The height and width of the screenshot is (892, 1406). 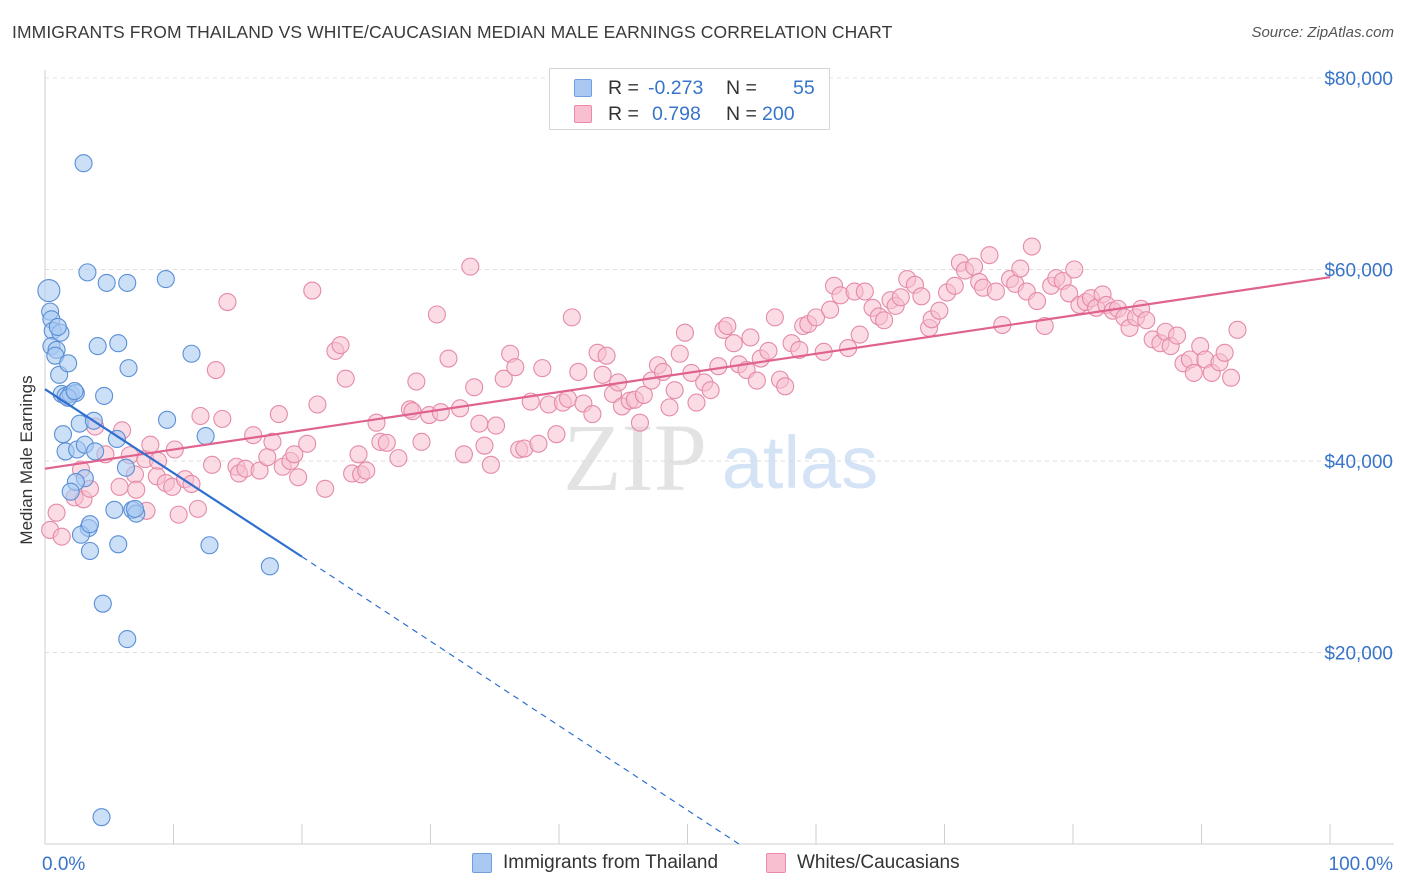 I want to click on thailand-trendline-extension, so click(x=520, y=700).